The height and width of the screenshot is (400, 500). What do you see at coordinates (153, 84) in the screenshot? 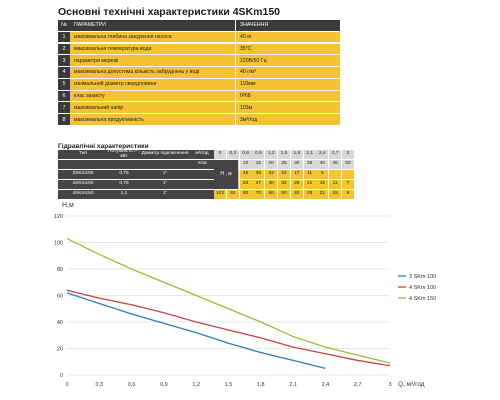
I see `specs-row-param: мінімальний діаметр свердловини` at bounding box center [153, 84].